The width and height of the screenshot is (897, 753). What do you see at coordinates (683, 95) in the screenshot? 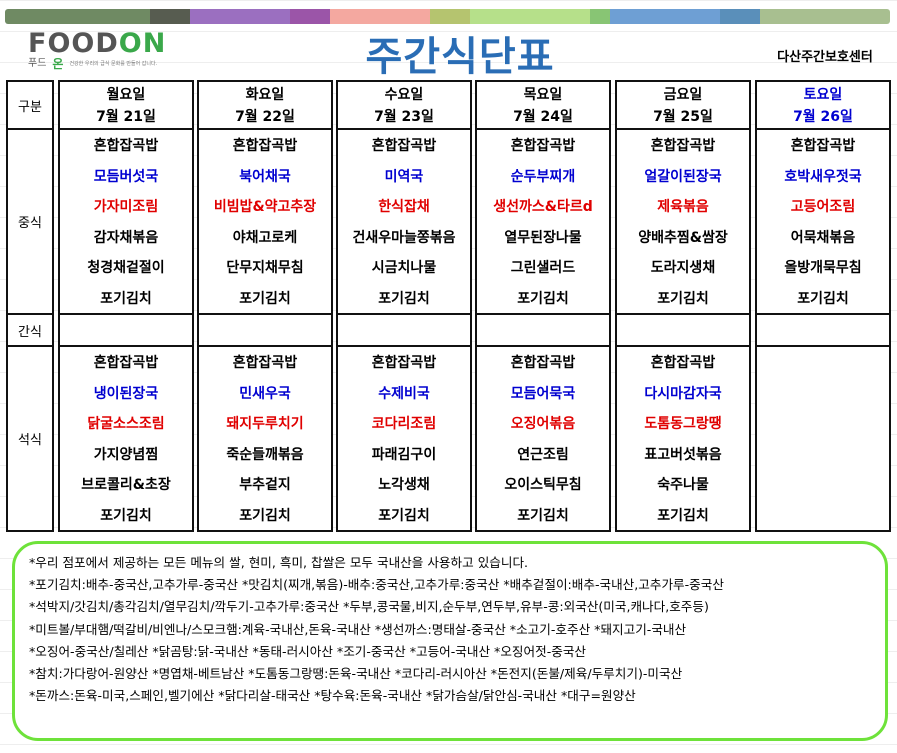
I see `day-name: 금요일` at bounding box center [683, 95].